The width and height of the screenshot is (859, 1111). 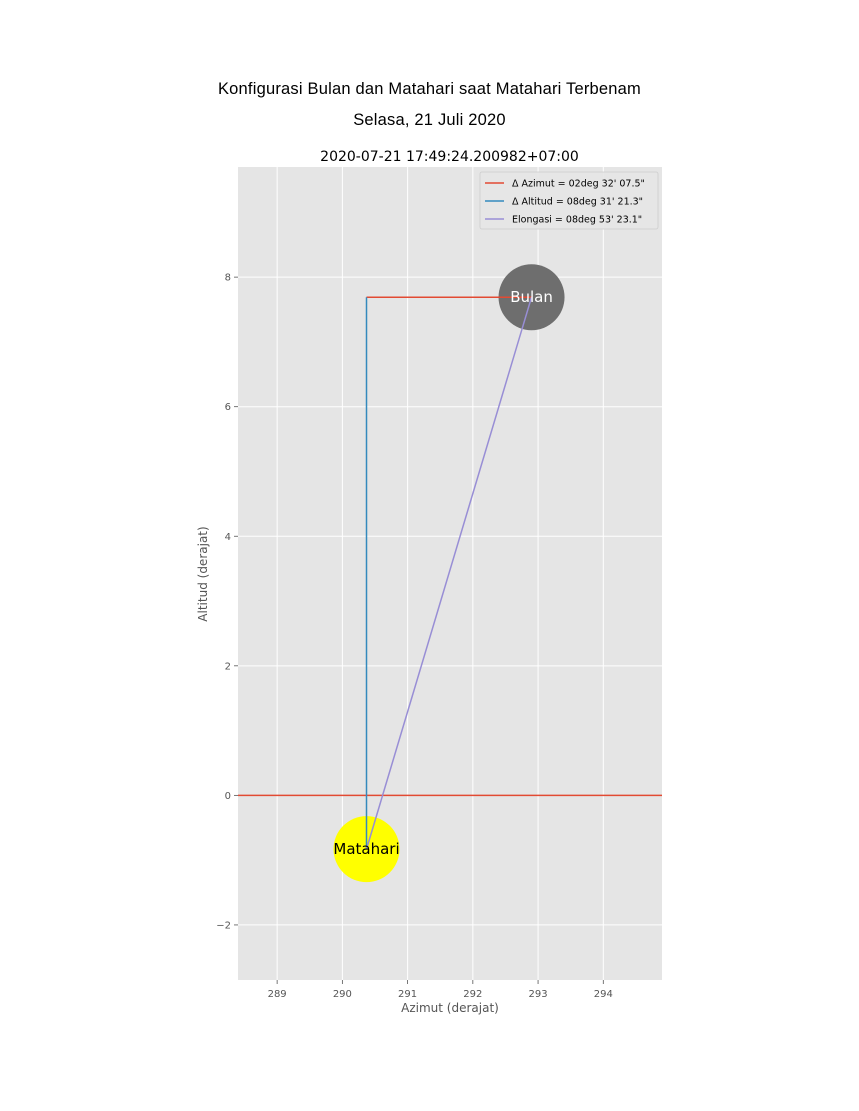 I want to click on body-labels-group: Bulan Matahari, so click(x=442, y=573).